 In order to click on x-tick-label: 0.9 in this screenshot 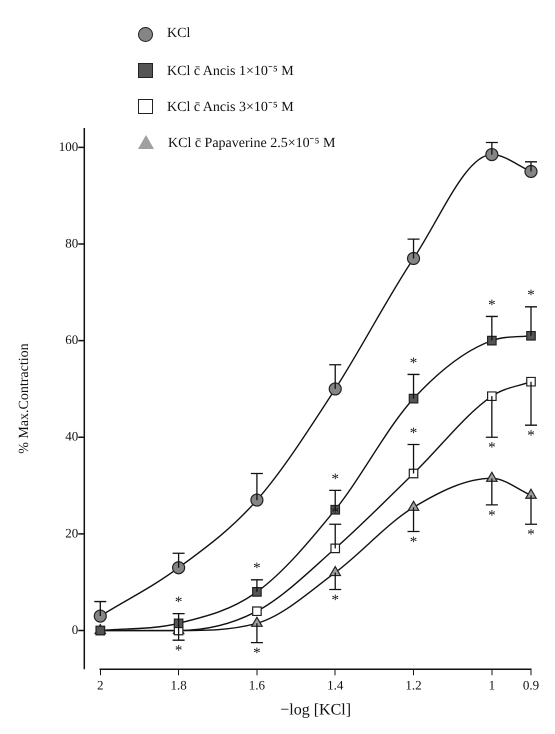, I will do `click(531, 684)`.